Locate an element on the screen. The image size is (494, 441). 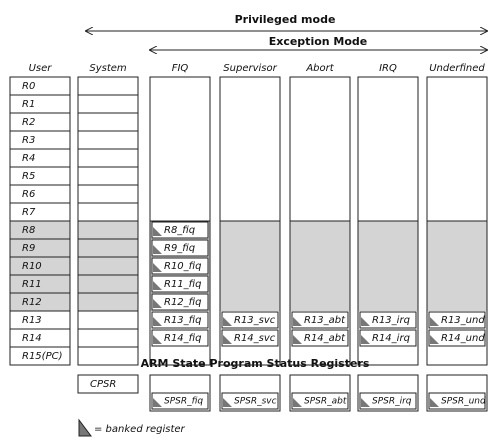
register-label: R15(PC) is located at coordinates (42, 356).